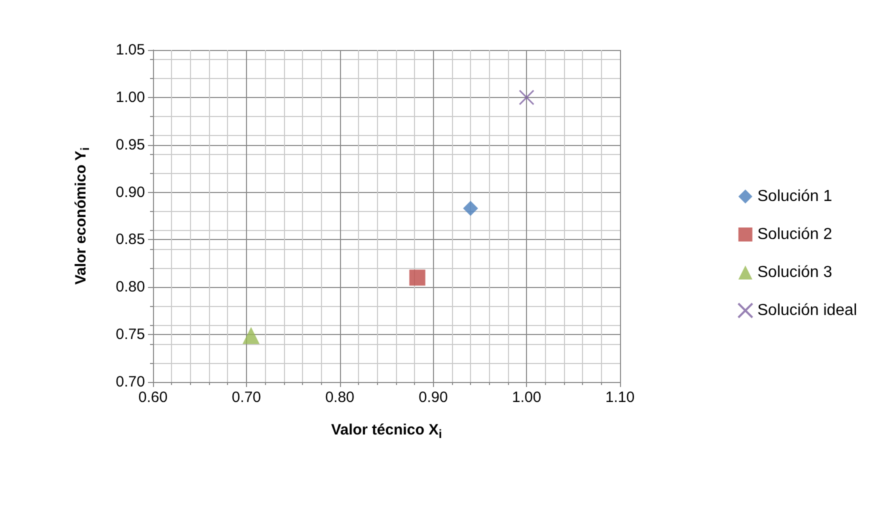 Image resolution: width=880 pixels, height=507 pixels. Describe the element at coordinates (339, 397) in the screenshot. I see `x-tick-label: 0.80` at that location.